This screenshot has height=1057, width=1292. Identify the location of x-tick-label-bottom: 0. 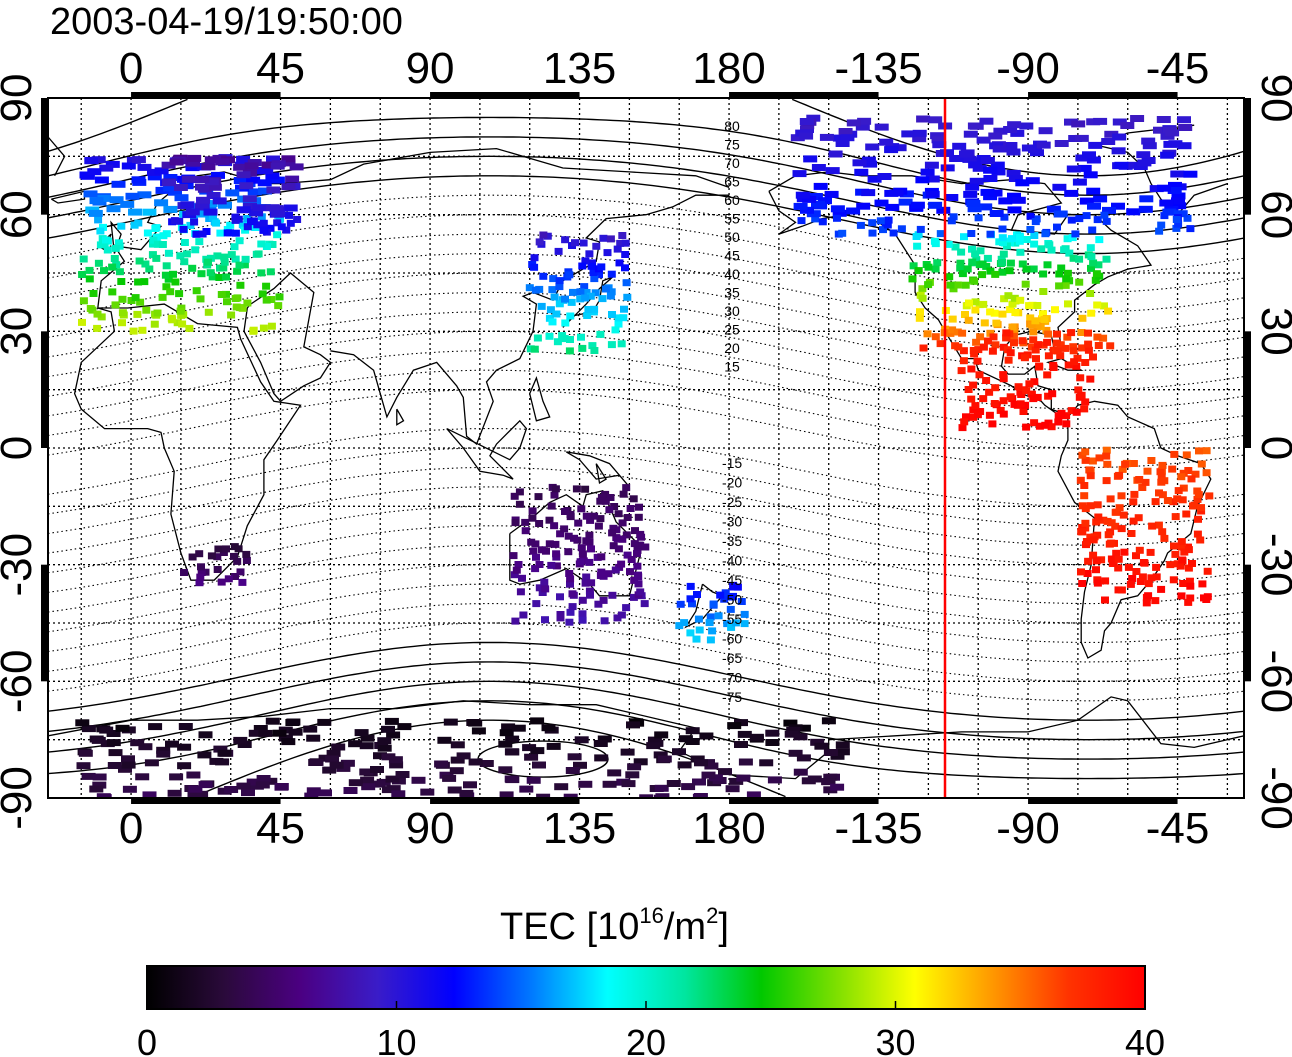
(131, 828).